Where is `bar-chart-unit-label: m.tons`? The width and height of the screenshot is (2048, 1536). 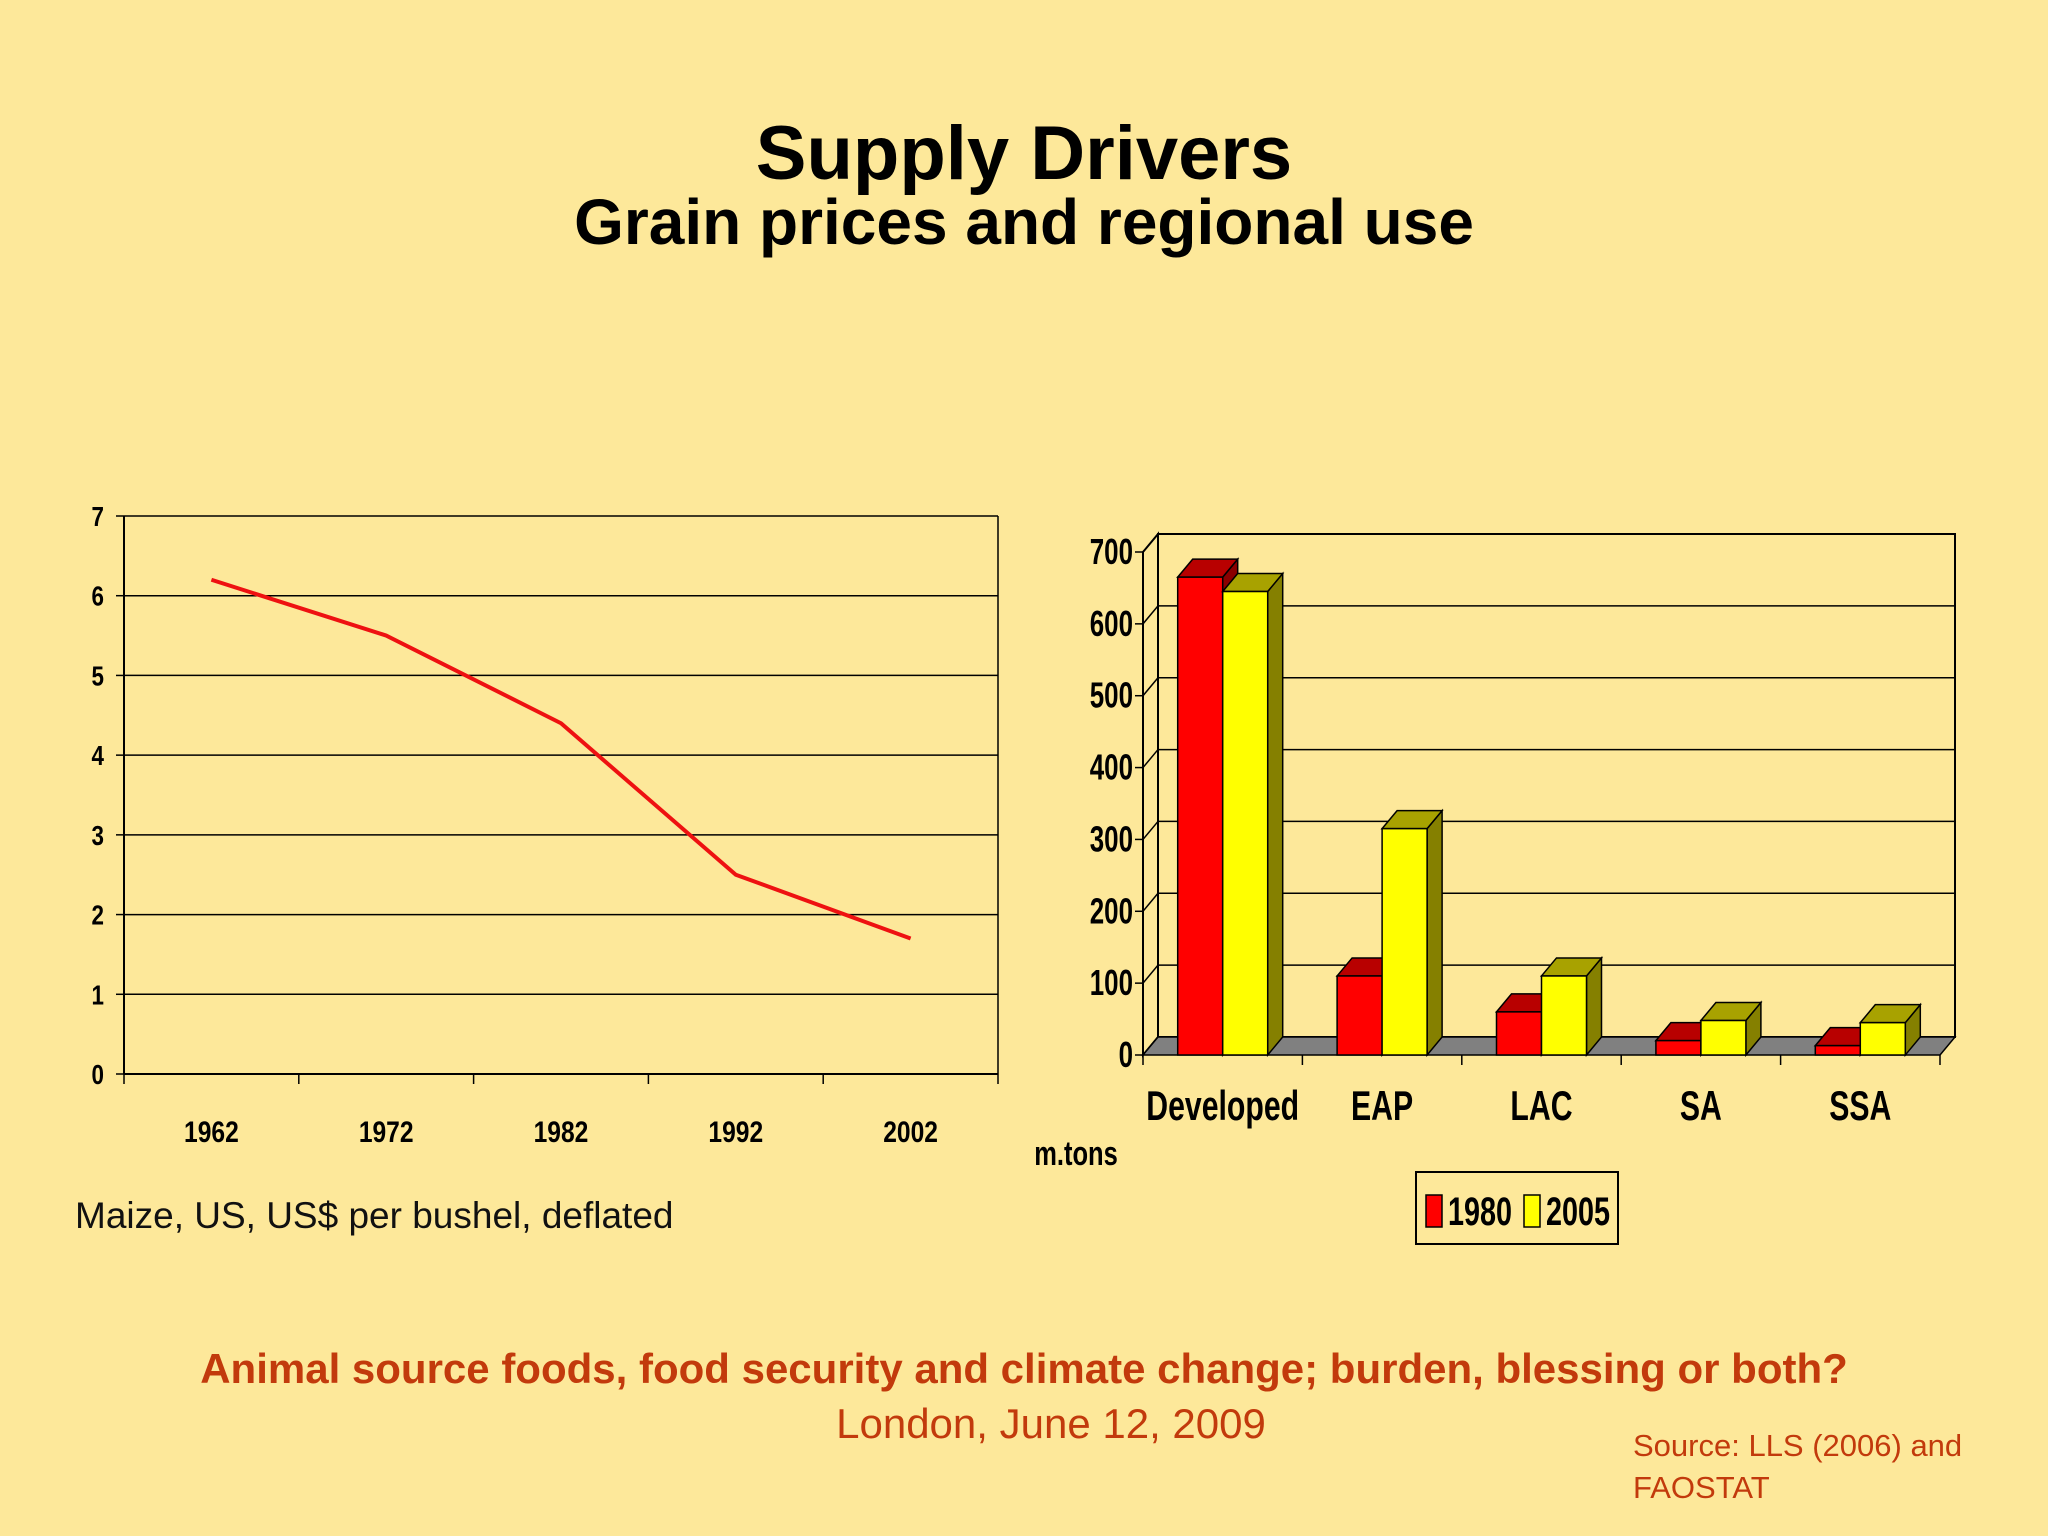
bar-chart-unit-label: m.tons is located at coordinates (1076, 1154).